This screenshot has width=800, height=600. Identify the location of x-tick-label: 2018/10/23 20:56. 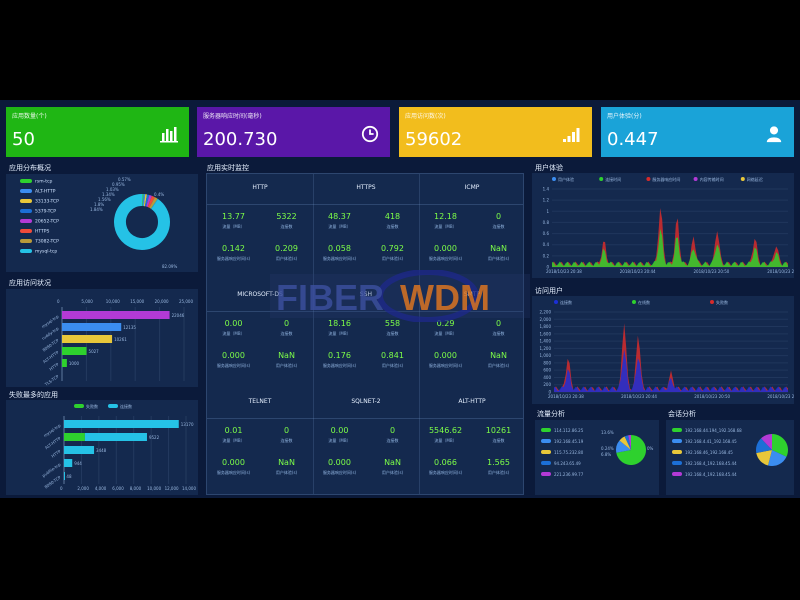
(780, 396).